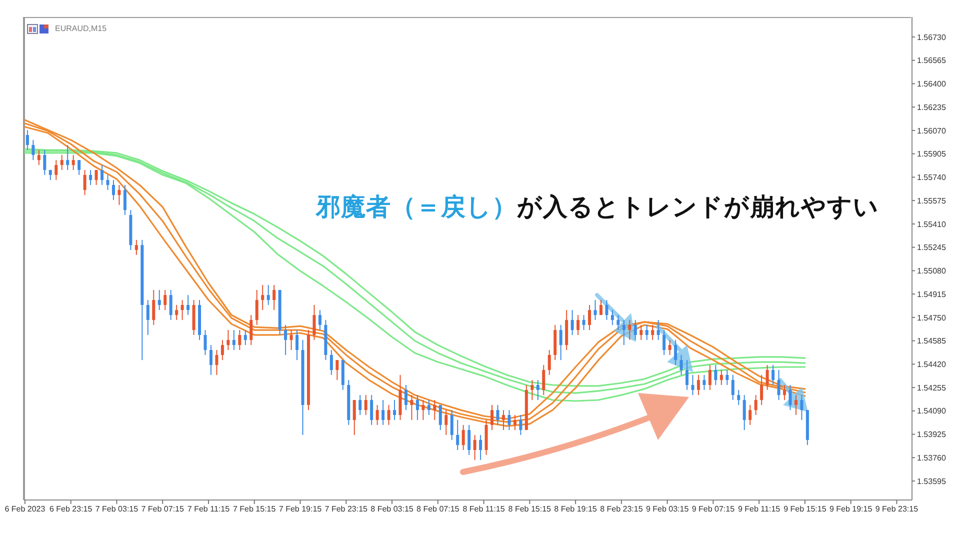 The width and height of the screenshot is (960, 540). Describe the element at coordinates (714, 509) in the screenshot. I see `x-tick-label: 9 Feb 07:15` at that location.